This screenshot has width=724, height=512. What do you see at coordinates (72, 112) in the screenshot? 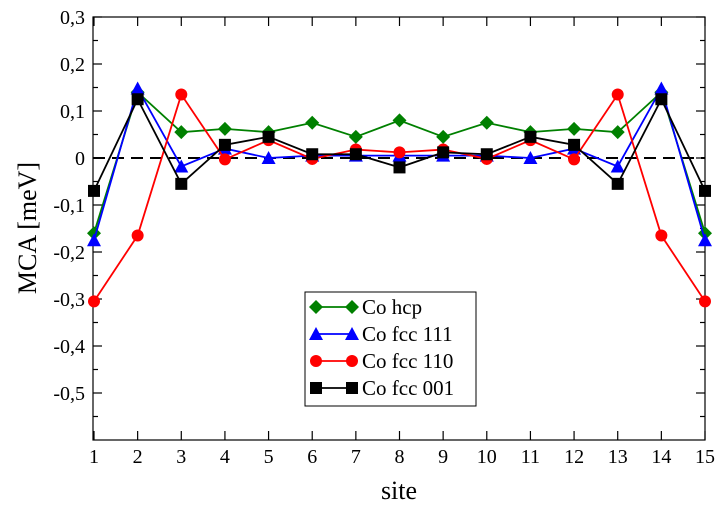
I see `y-tick-label: 0,1` at bounding box center [72, 112].